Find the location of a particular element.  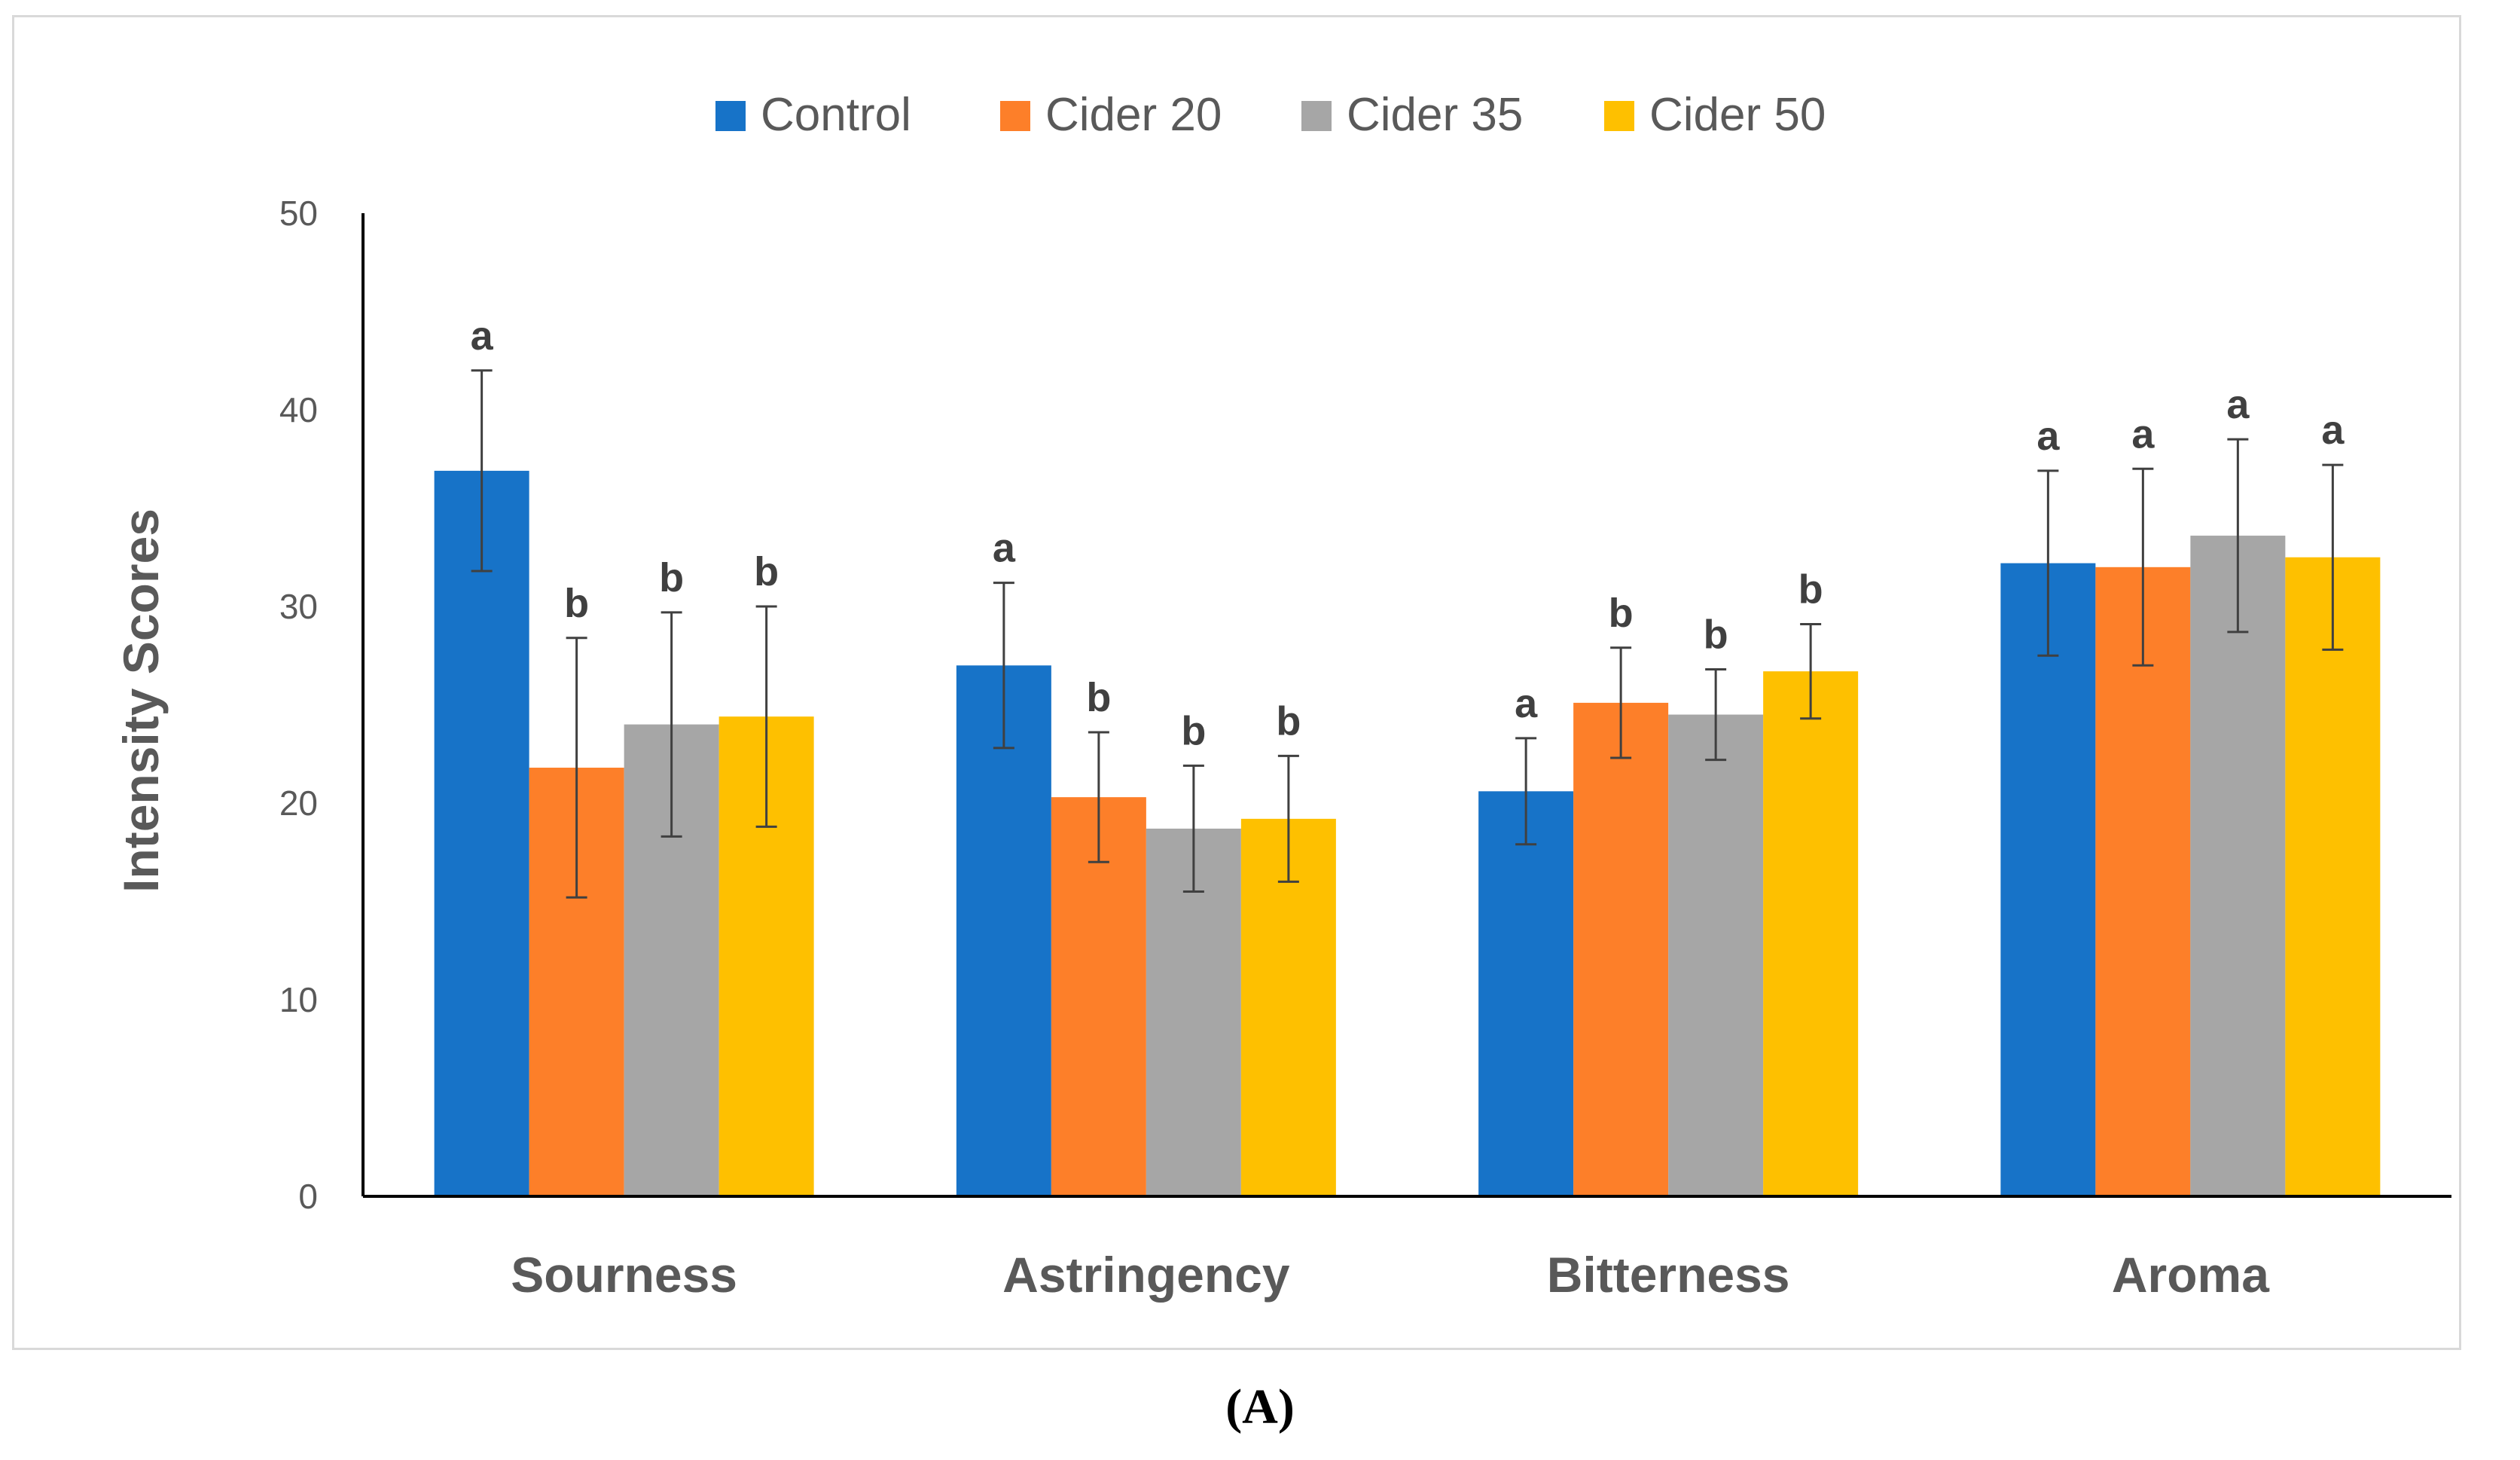

x-category-label: Astringency is located at coordinates (1146, 1275).